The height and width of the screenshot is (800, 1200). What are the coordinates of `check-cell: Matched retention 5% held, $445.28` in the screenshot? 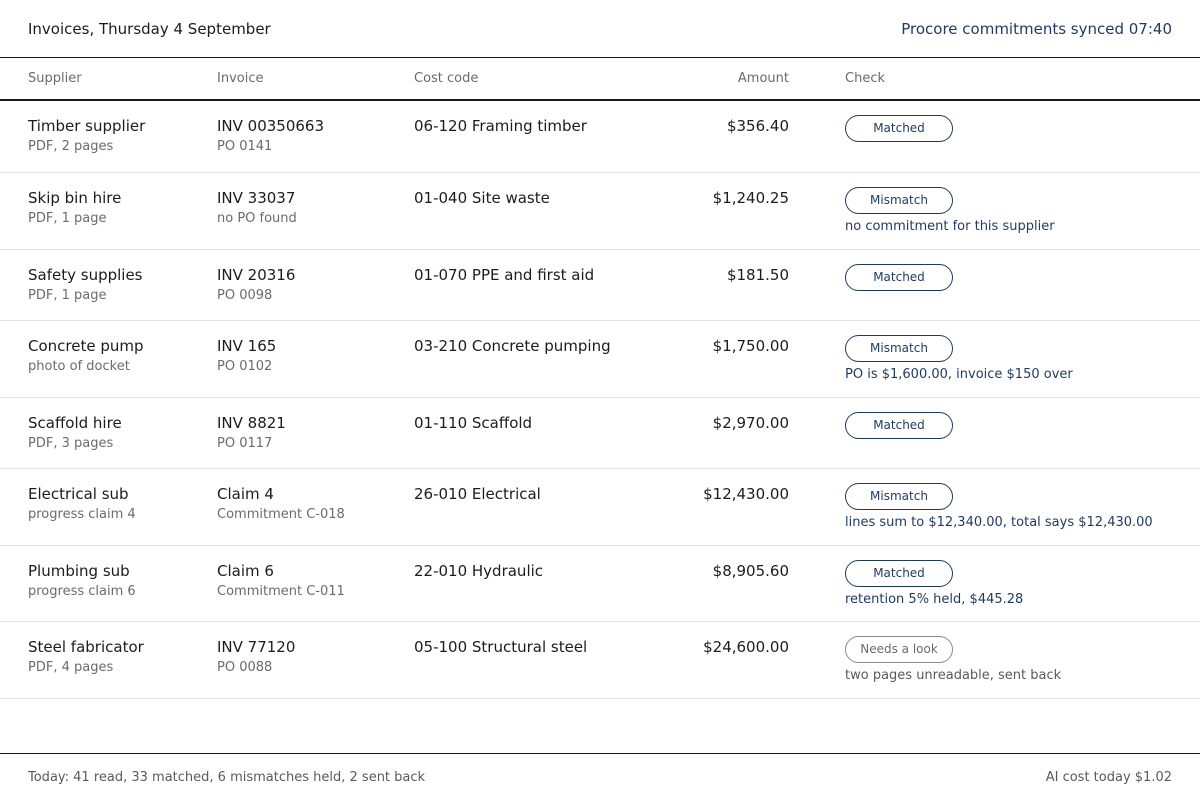 It's located at (934, 584).